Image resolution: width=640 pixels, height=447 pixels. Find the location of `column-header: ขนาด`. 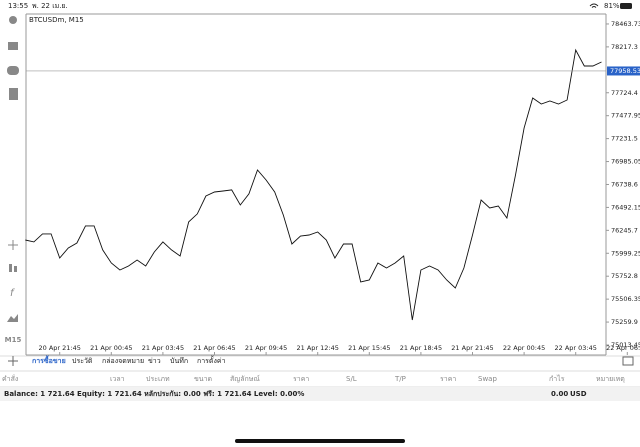

column-header: ขนาด is located at coordinates (203, 379).